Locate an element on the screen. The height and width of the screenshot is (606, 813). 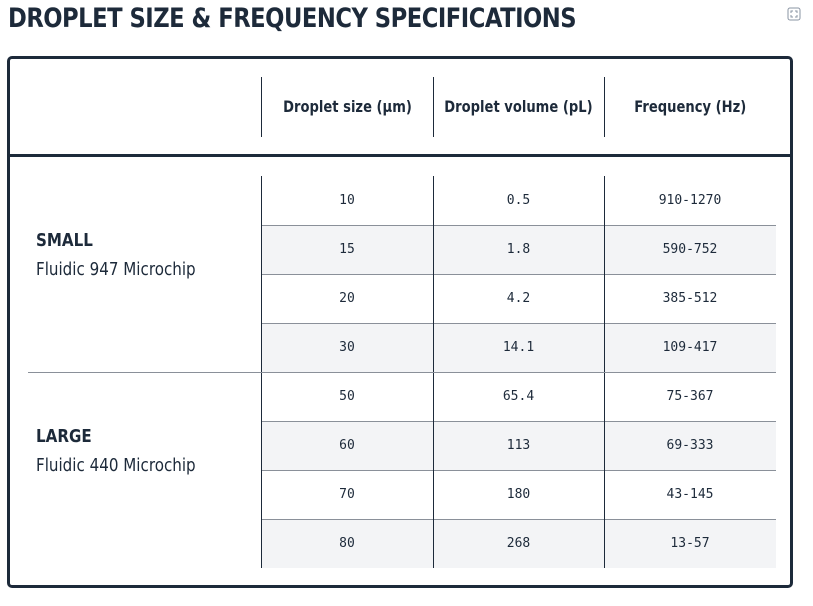
cell-volume: 4.2 is located at coordinates (518, 298).